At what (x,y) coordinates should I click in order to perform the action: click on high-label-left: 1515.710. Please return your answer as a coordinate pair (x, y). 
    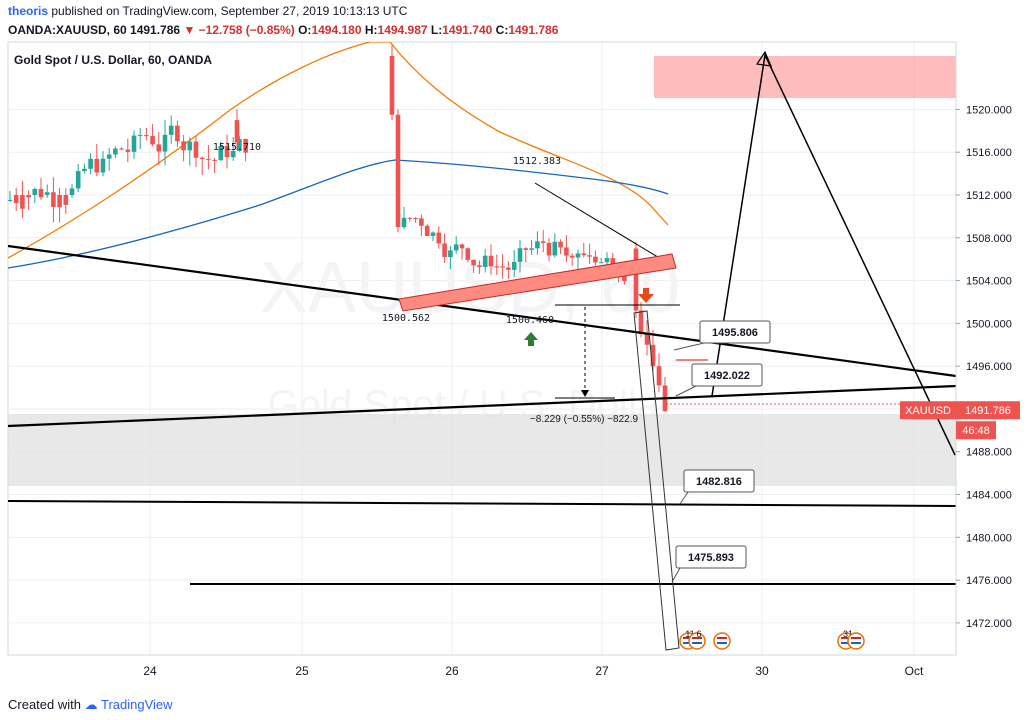
    Looking at the image, I should click on (237, 147).